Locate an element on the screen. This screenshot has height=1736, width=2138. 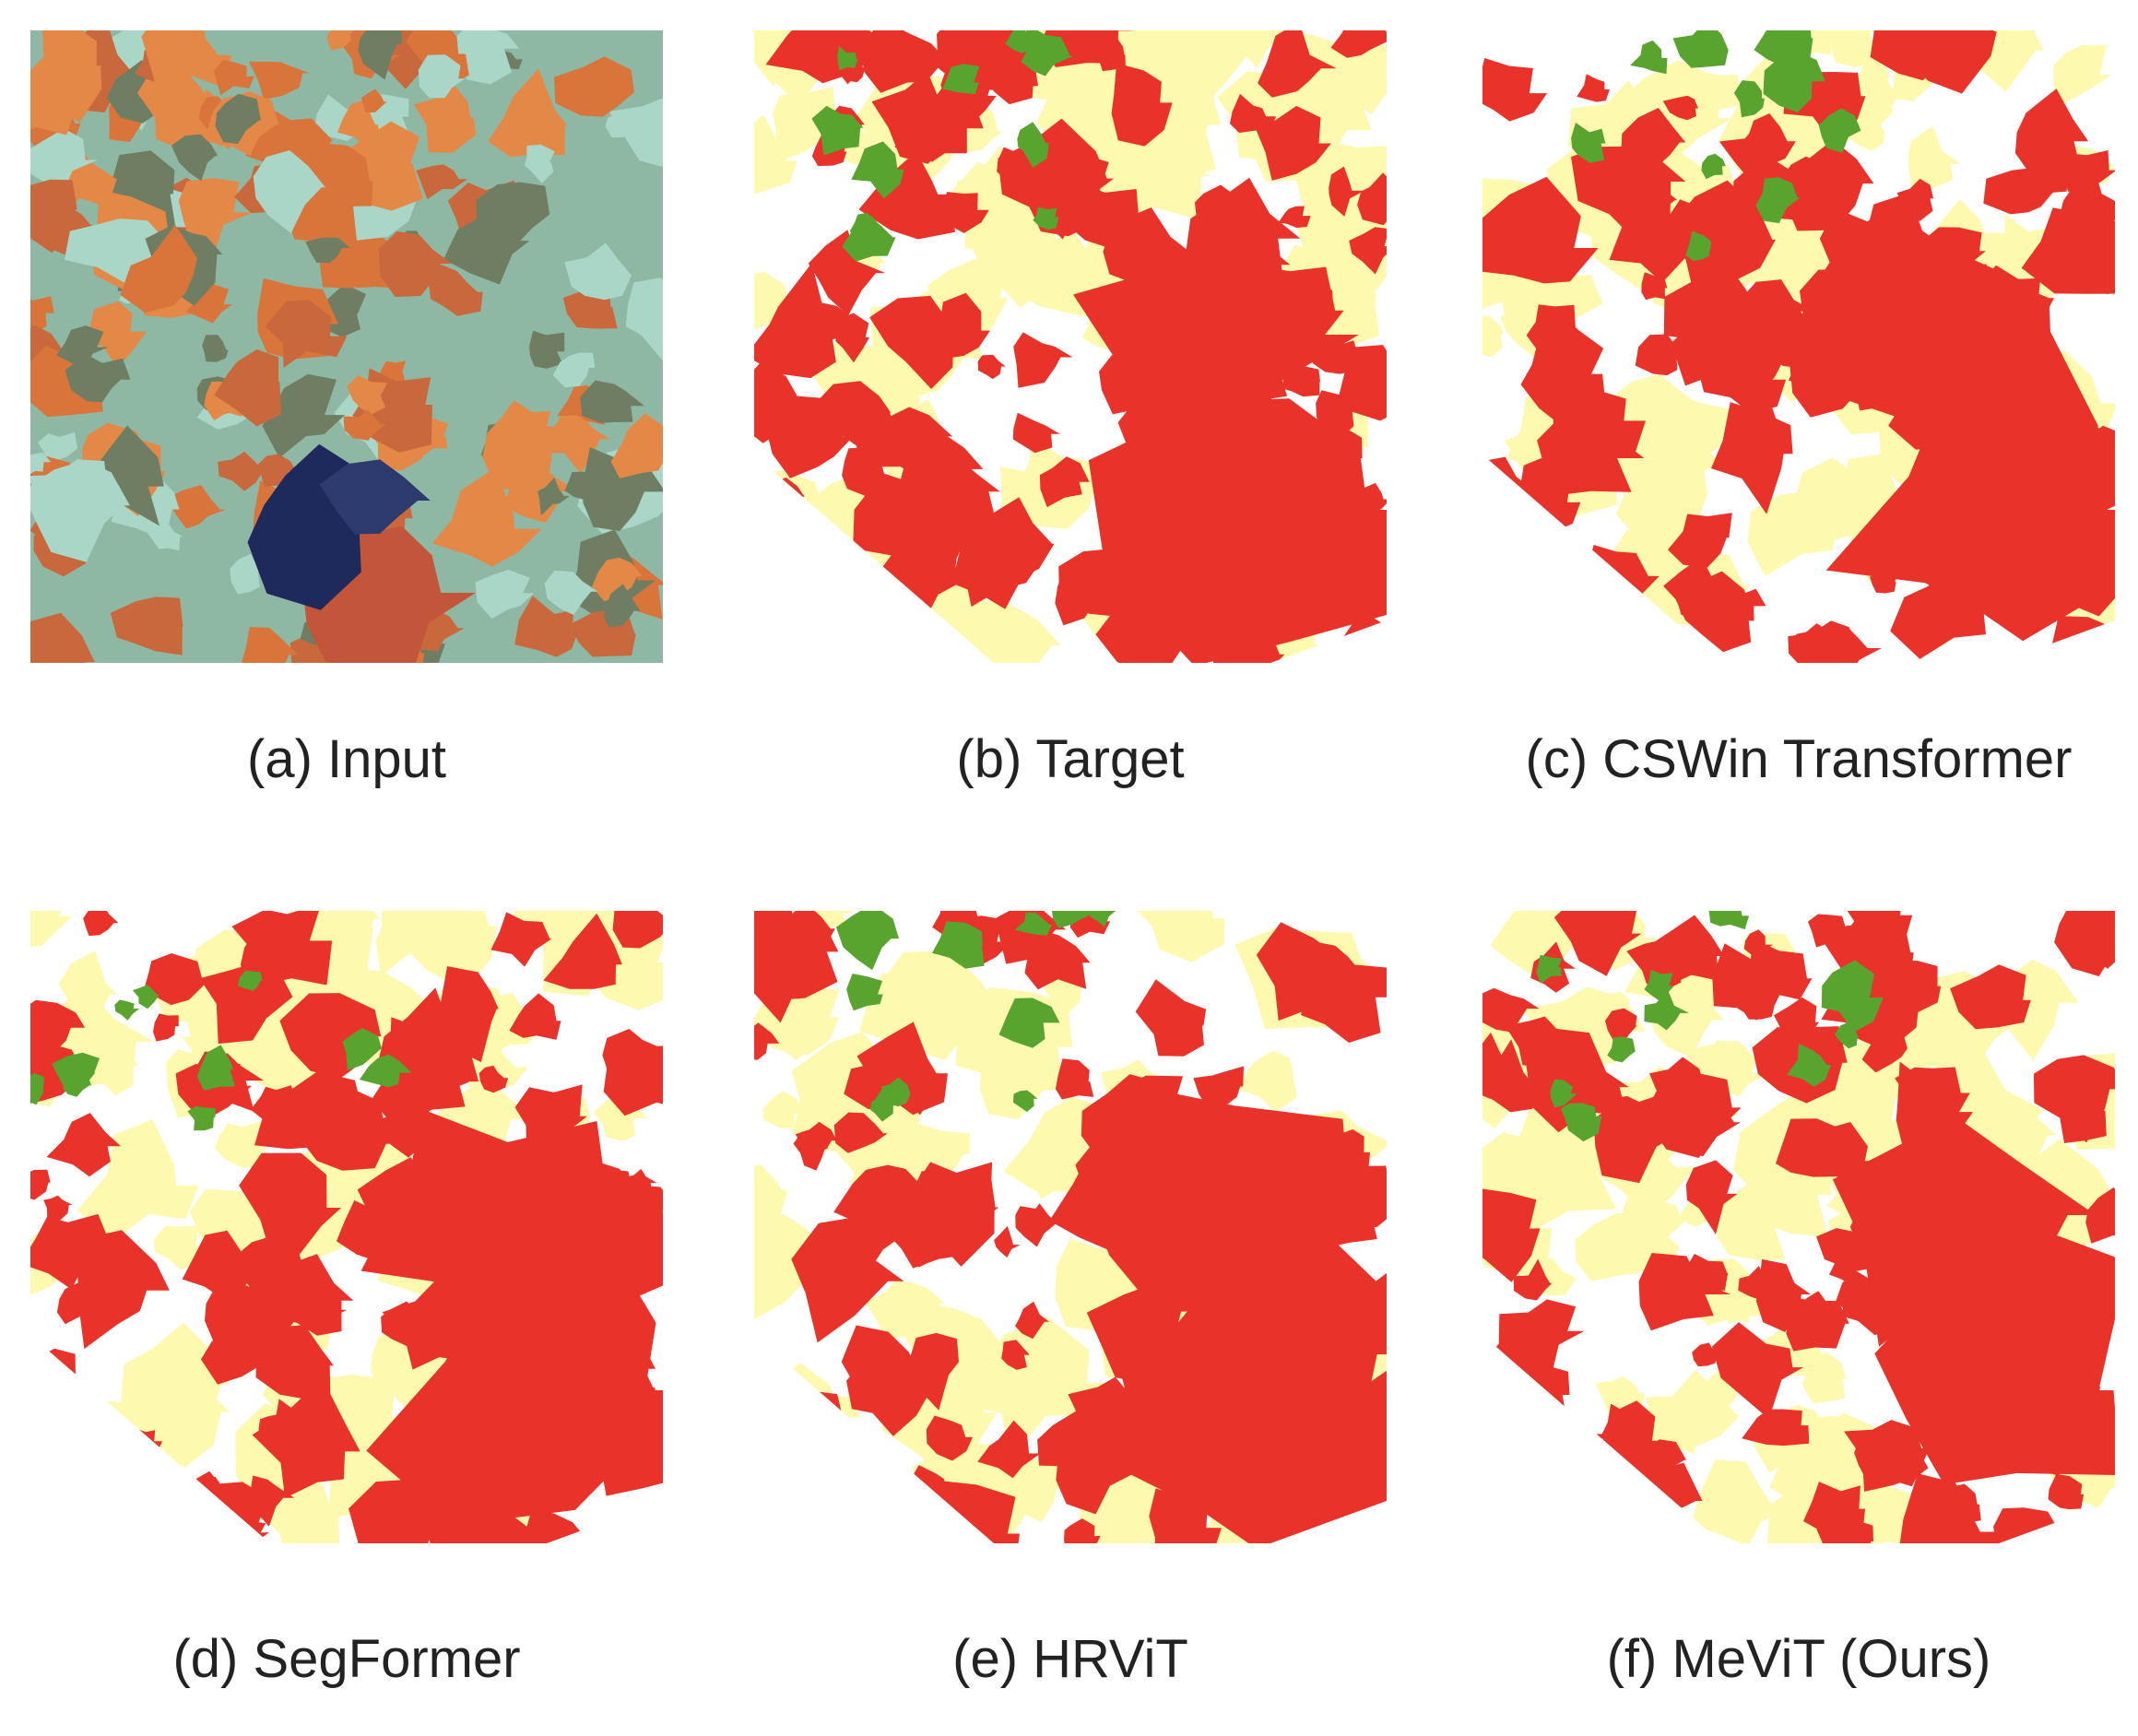
panel: (e) HRViT is located at coordinates (1070, 1300).